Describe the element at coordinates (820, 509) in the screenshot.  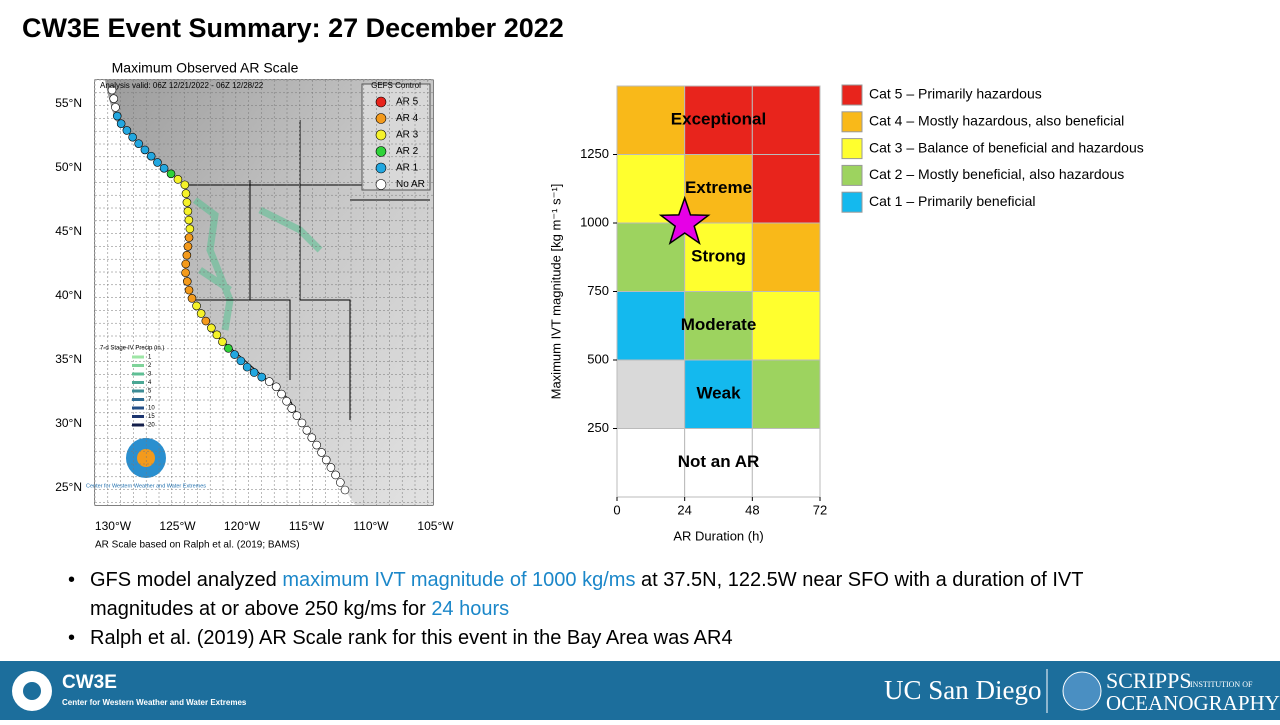
I see `x-tick-label: 72` at that location.